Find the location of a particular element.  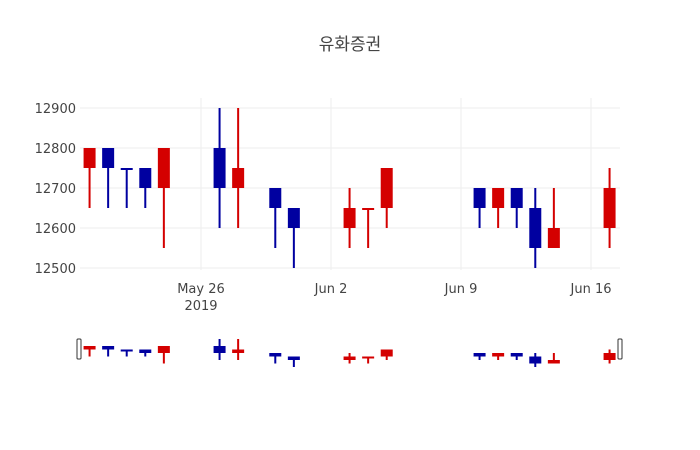

y-tick-label: 12900 is located at coordinates (55, 109).